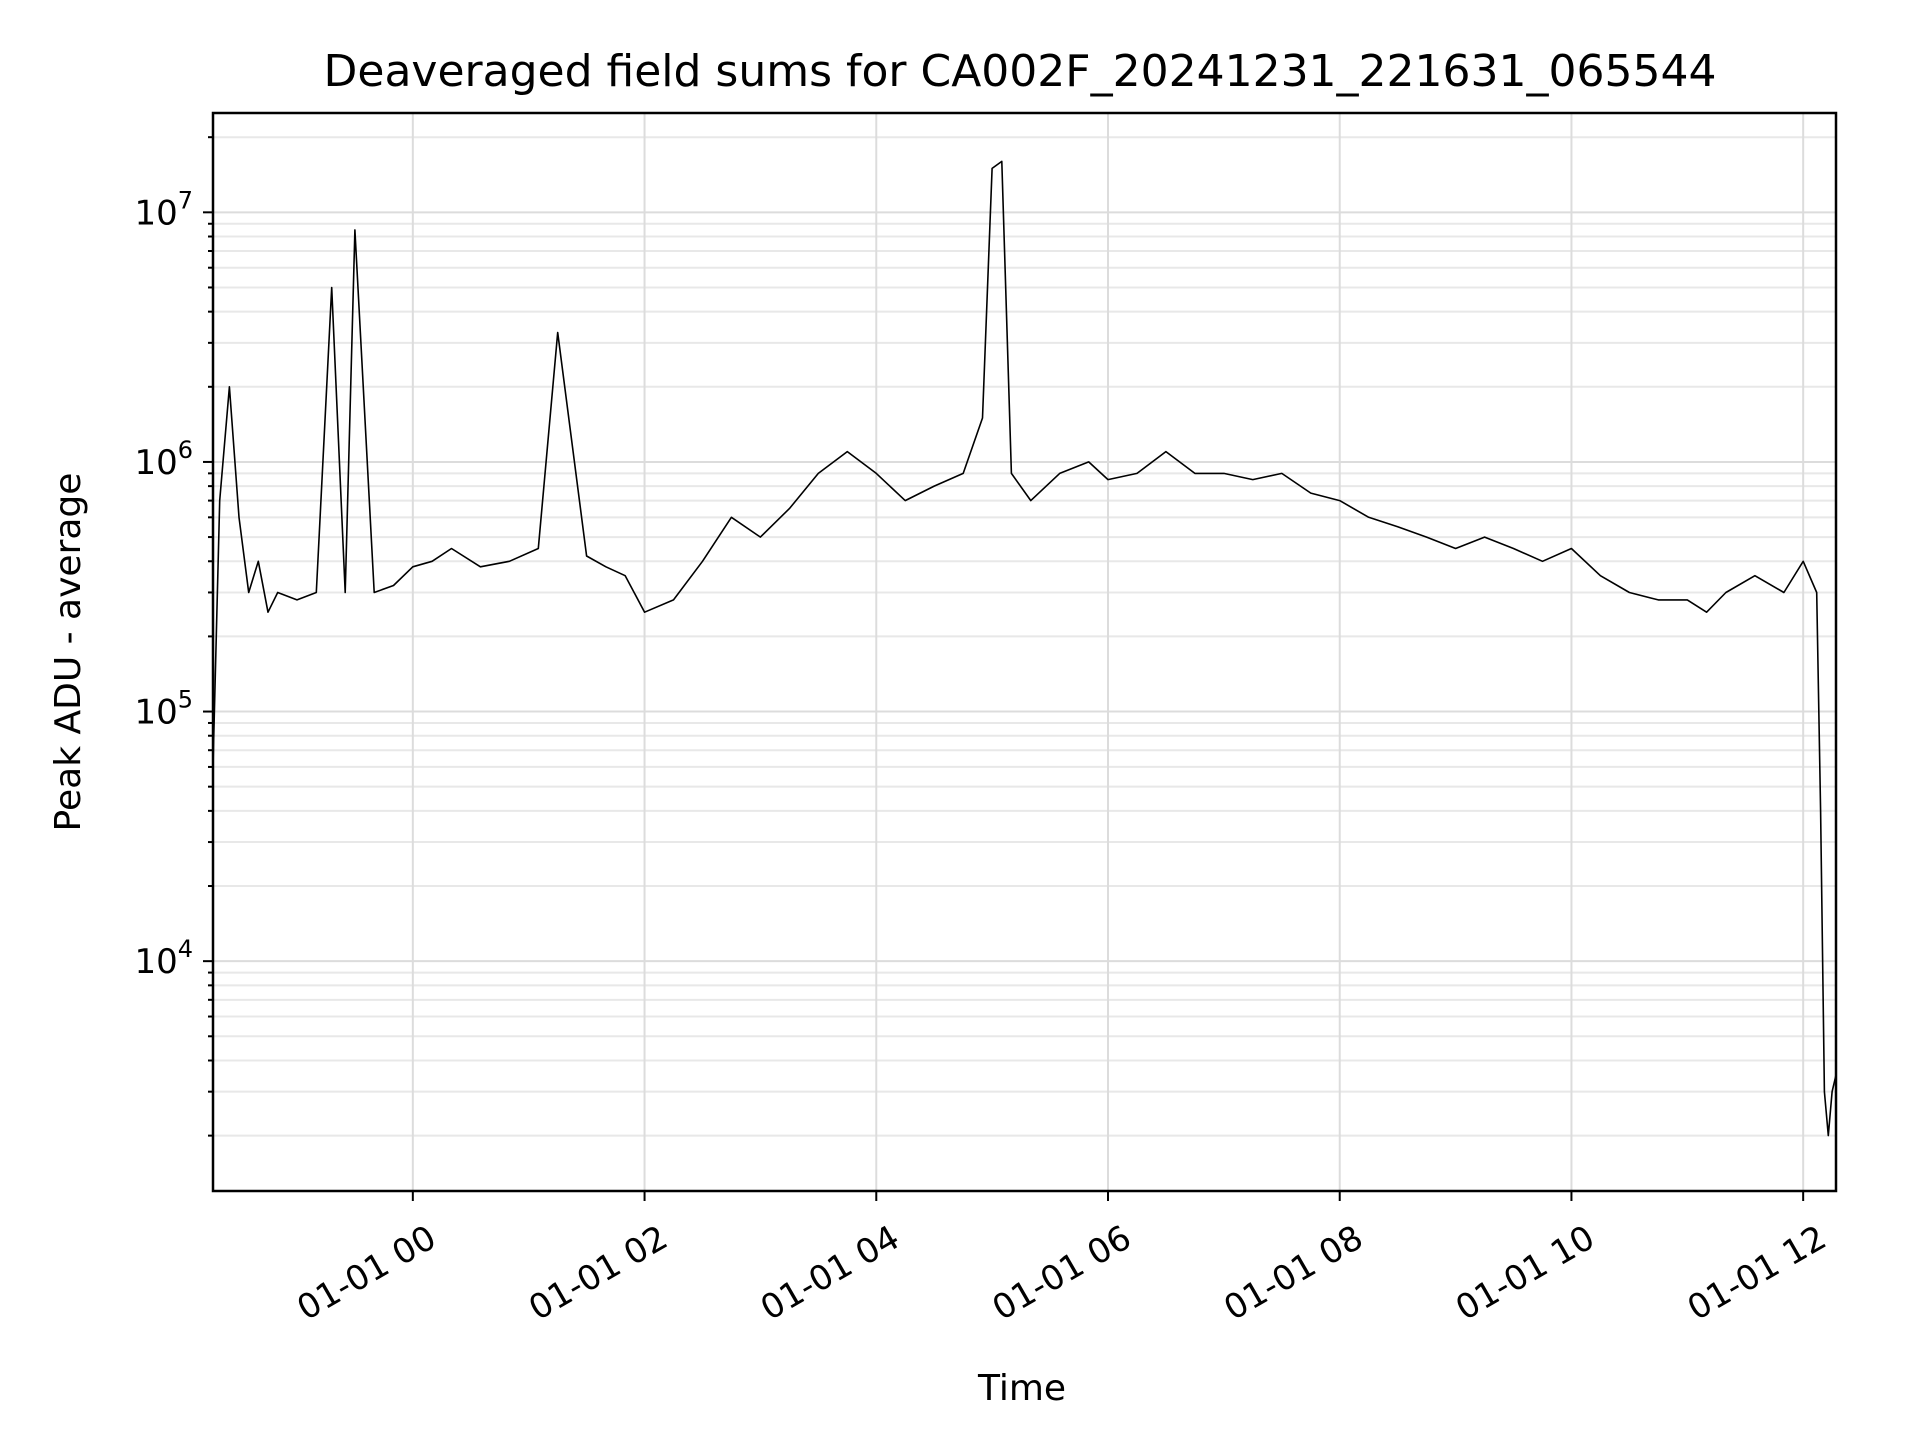 The image size is (1920, 1440). What do you see at coordinates (163, 459) in the screenshot?
I see `y-tick-label: 10⁶` at bounding box center [163, 459].